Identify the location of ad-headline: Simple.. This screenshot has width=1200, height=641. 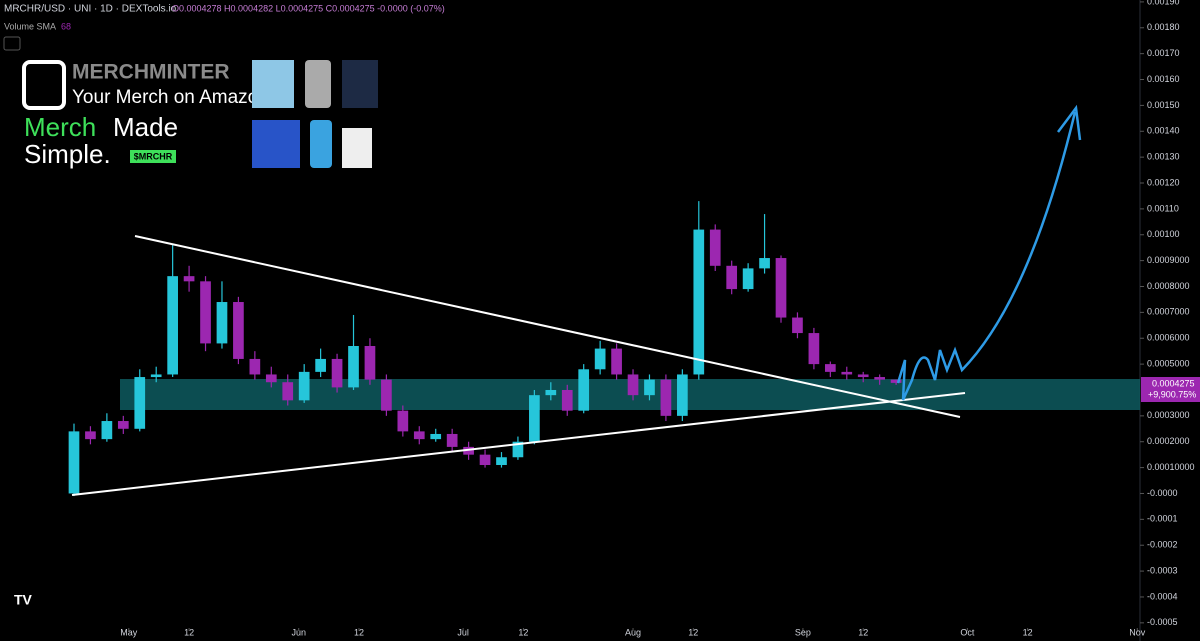
(67, 154).